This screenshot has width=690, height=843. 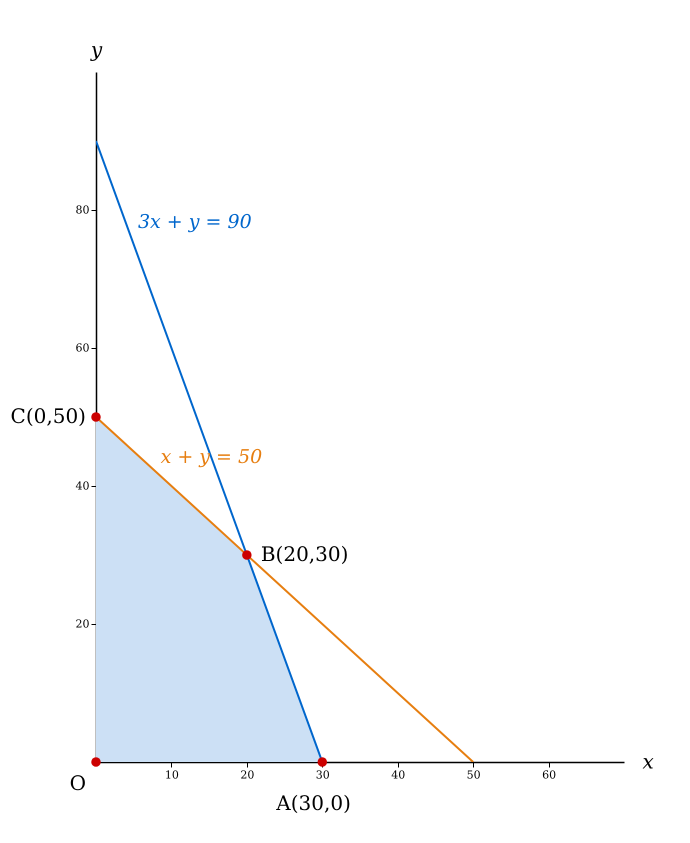 What do you see at coordinates (549, 775) in the screenshot?
I see `x-tick-label: 60` at bounding box center [549, 775].